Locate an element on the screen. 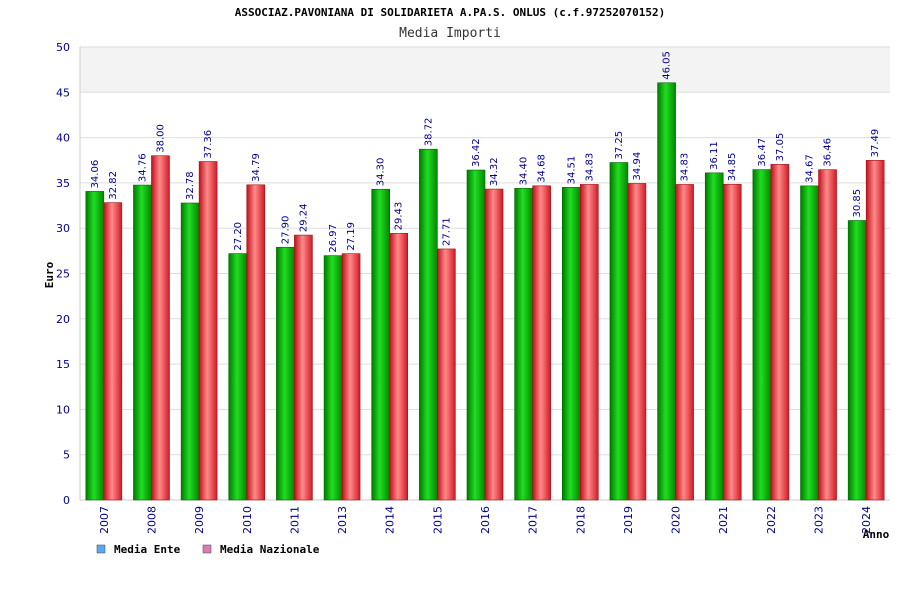  y-tick-label: 5 is located at coordinates (66, 455).